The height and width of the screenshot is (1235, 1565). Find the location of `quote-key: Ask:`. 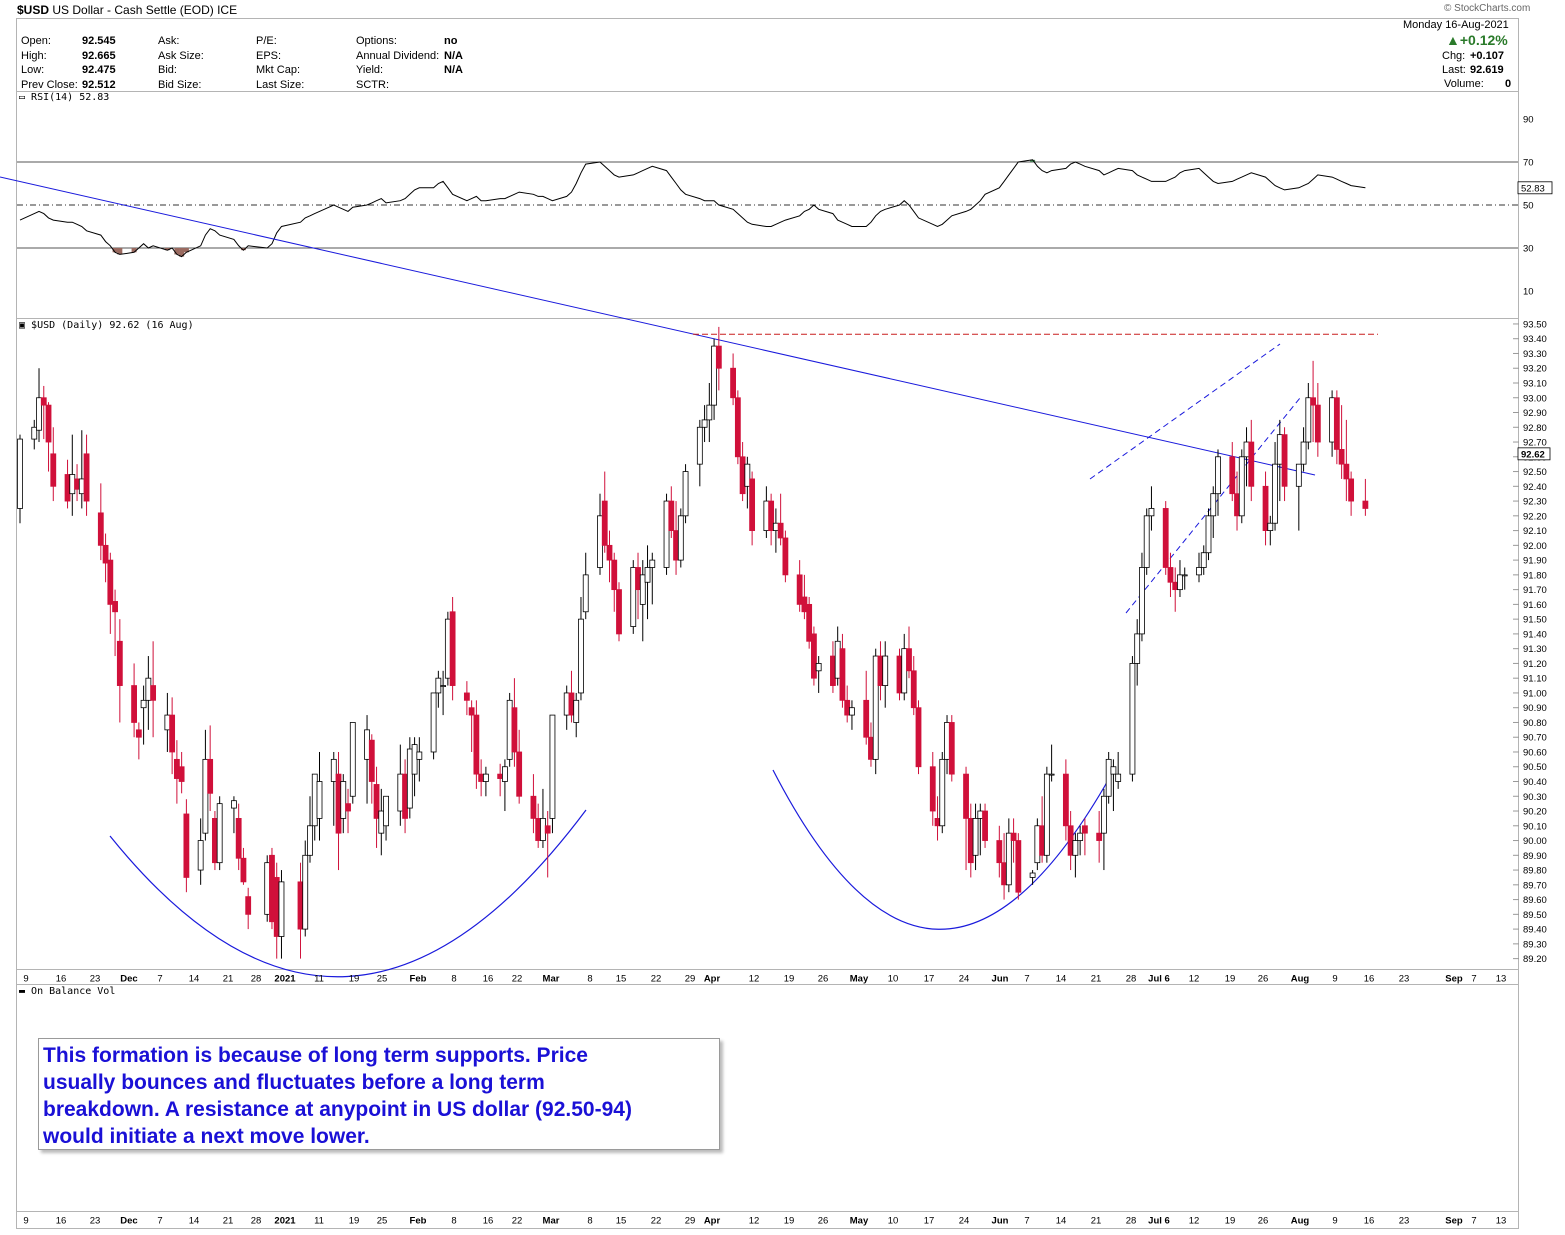

quote-key: Ask: is located at coordinates (169, 41).